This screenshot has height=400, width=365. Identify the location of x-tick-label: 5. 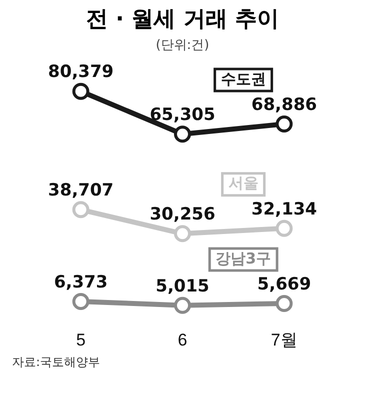
(81, 340).